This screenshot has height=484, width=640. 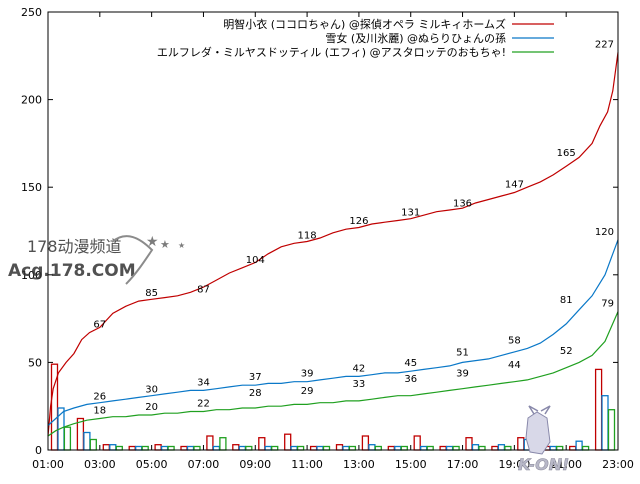 What do you see at coordinates (359, 368) in the screenshot?
I see `data-label: 42` at bounding box center [359, 368].